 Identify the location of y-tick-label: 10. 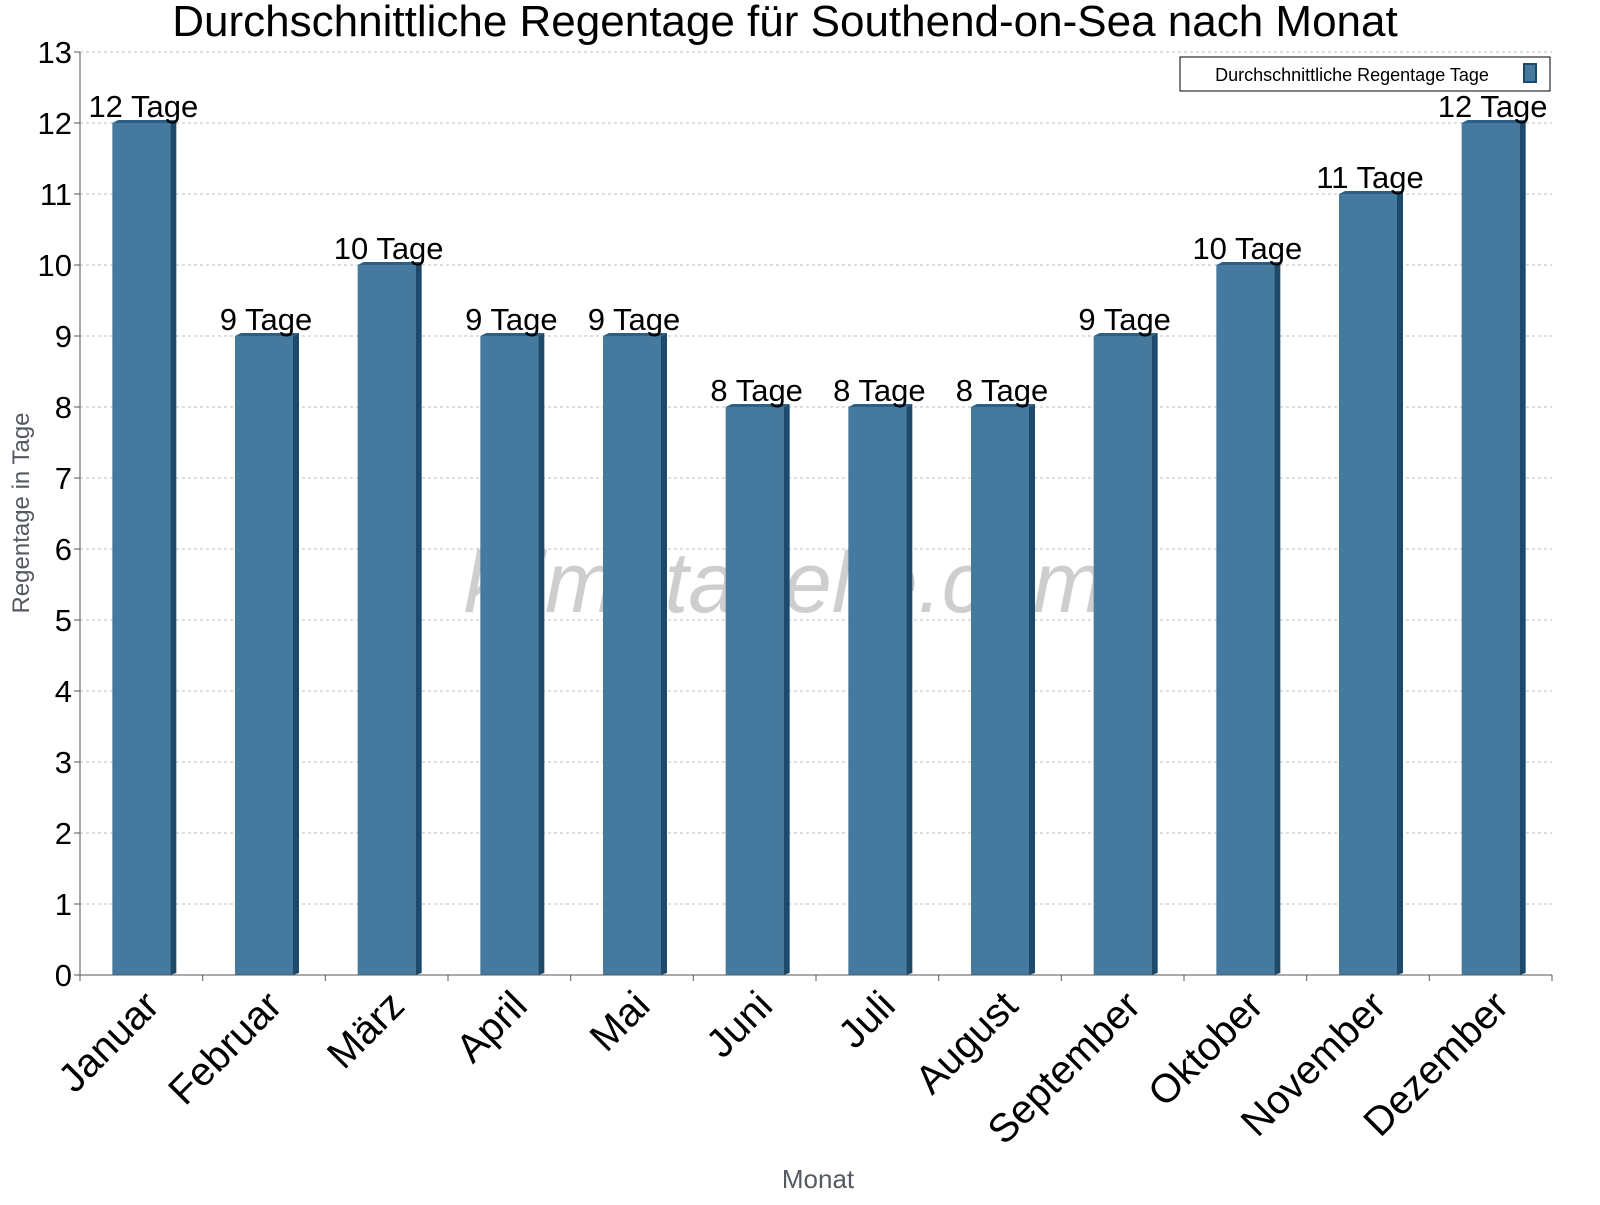
(55, 265).